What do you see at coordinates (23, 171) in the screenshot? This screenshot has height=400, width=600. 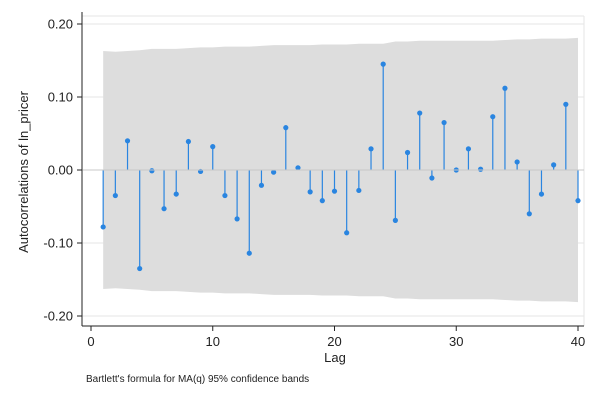 I see `y-axis-title: Autocorrelations of ln_pricer` at bounding box center [23, 171].